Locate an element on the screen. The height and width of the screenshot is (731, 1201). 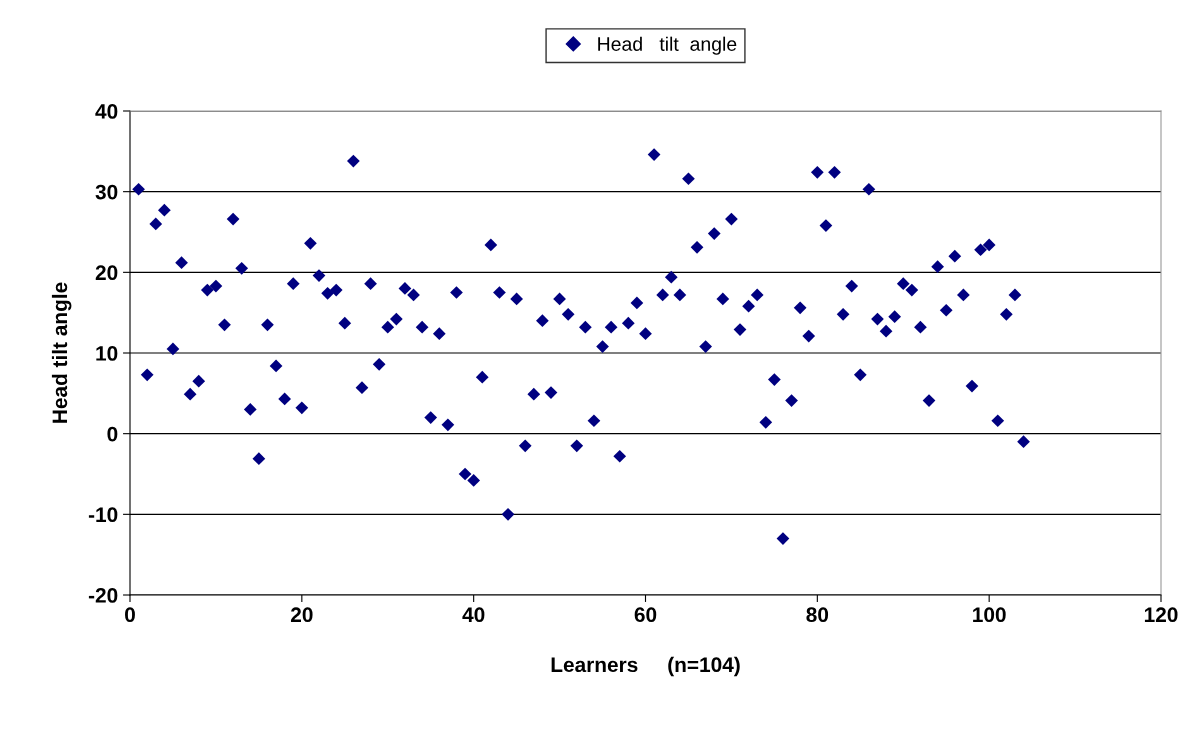
legend-label: Head tilt angle is located at coordinates (667, 45).